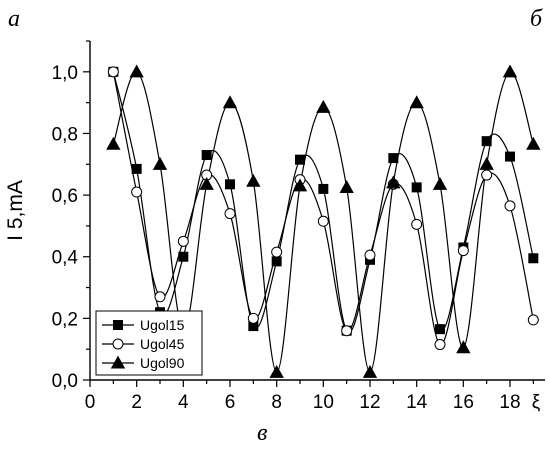 Image resolution: width=549 pixels, height=452 pixels. I want to click on y-tick-label-3: 0,6, so click(65, 196).